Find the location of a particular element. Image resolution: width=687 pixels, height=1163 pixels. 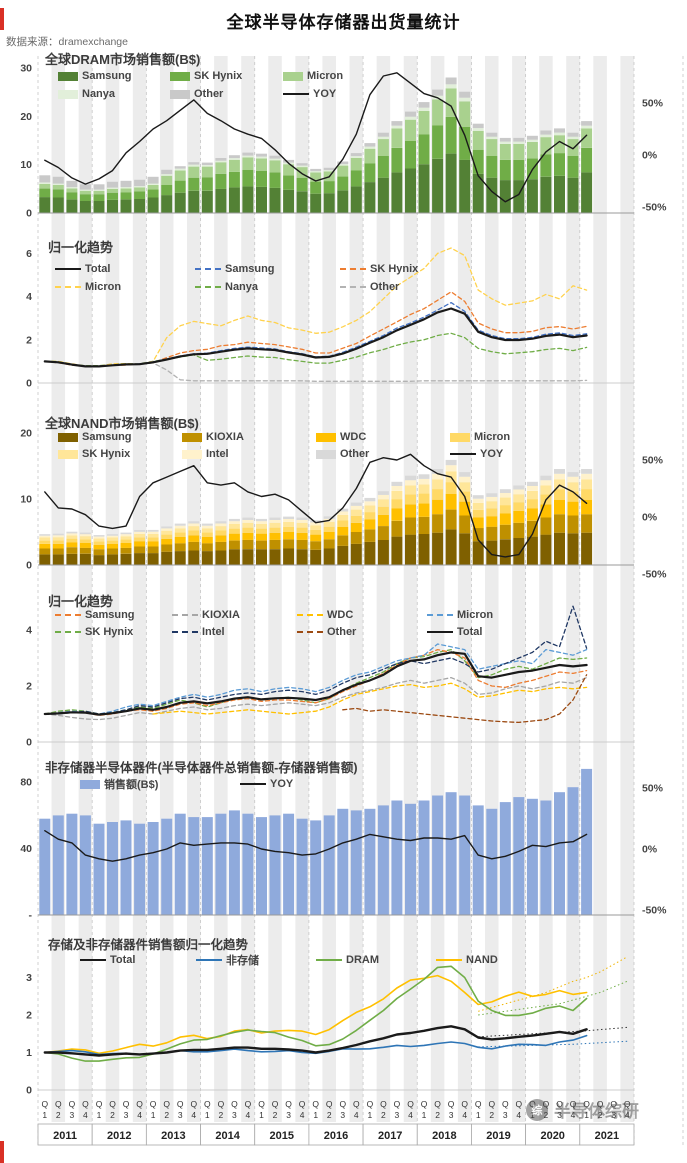

legend-label: 非存储 is located at coordinates (242, 961).